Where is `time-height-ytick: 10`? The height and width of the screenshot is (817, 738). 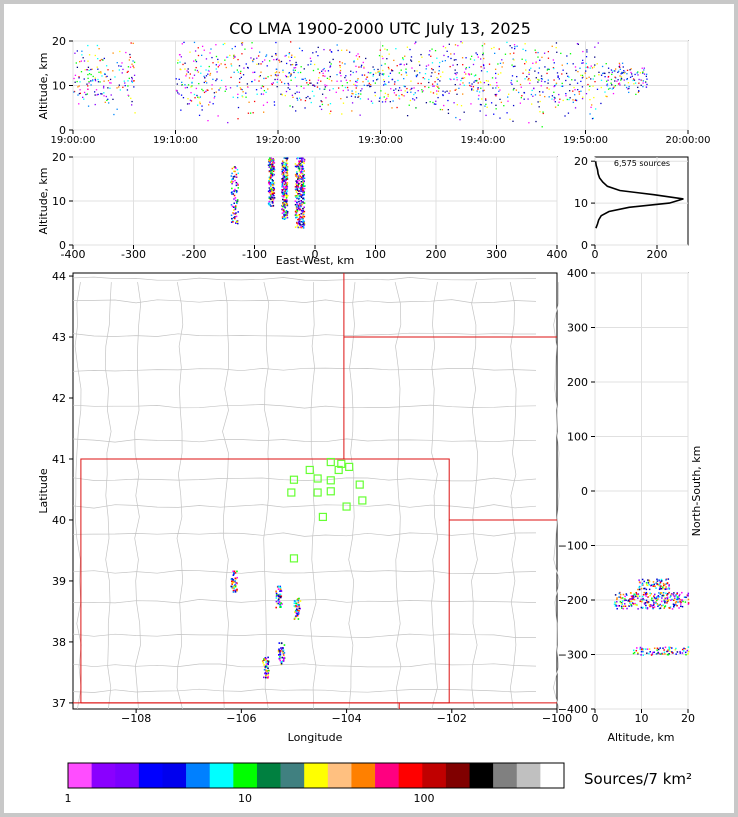 time-height-ytick: 10 is located at coordinates (59, 86).